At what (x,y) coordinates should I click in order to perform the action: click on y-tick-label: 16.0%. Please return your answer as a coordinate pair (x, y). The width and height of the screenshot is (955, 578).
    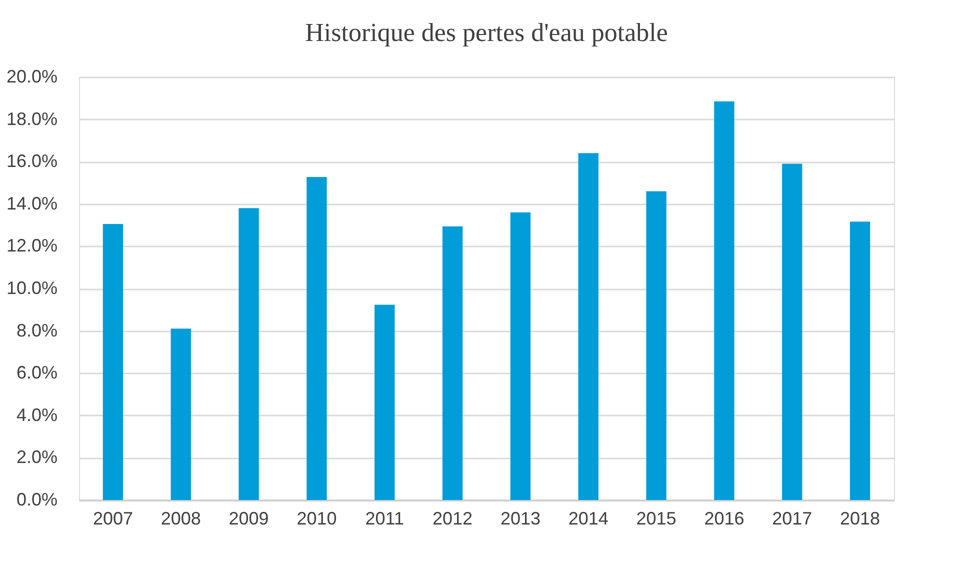
    Looking at the image, I should click on (32, 161).